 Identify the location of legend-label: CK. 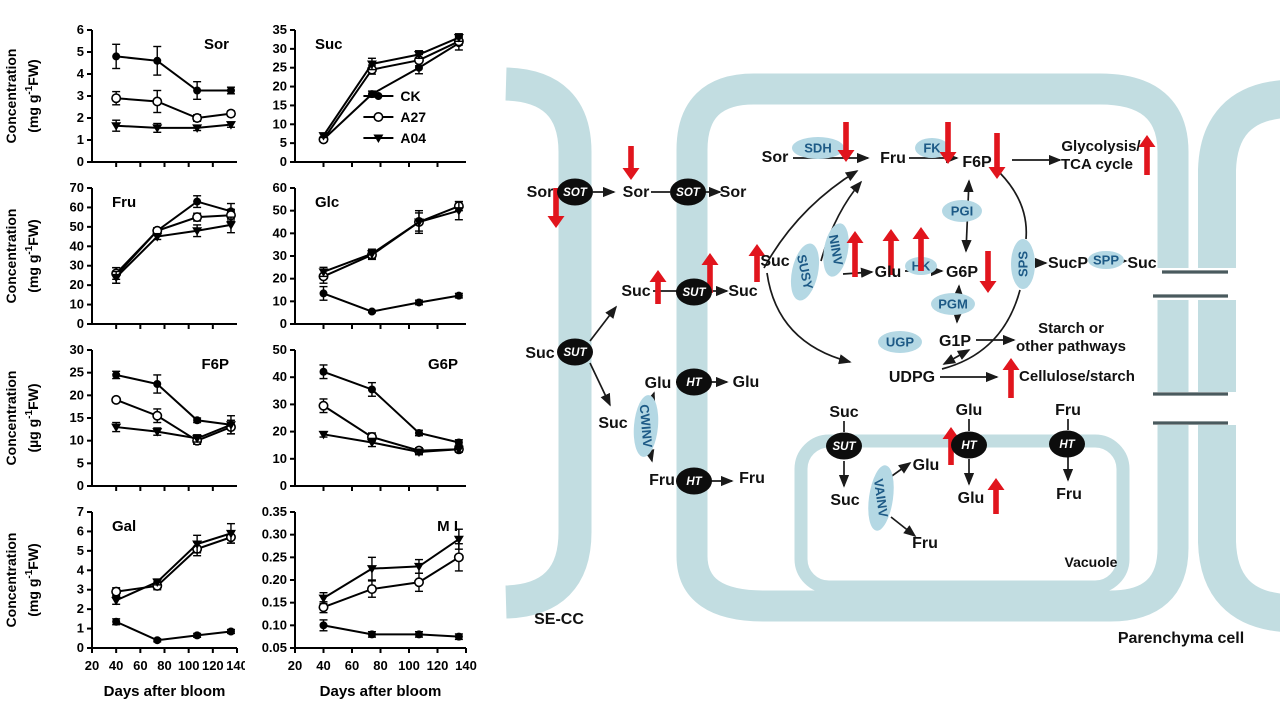
(410, 96).